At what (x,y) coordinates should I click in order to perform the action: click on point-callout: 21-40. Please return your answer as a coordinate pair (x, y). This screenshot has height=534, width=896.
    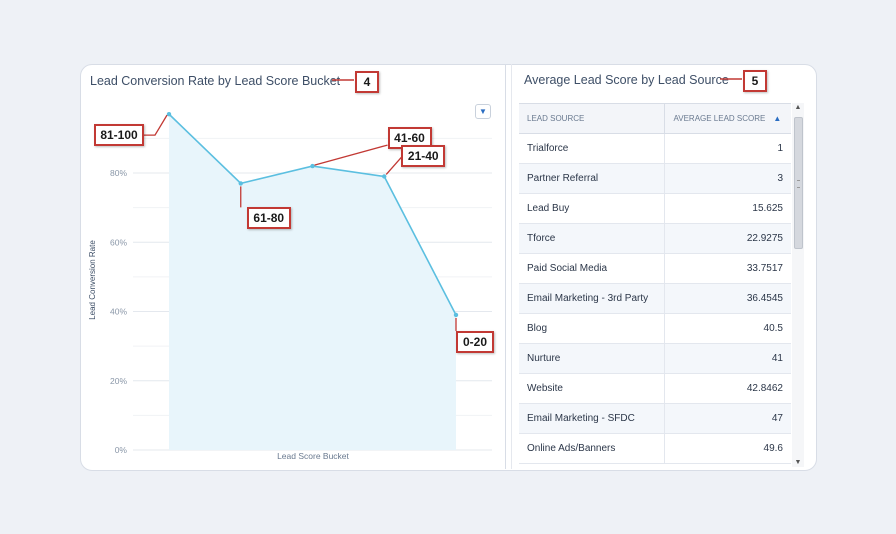
    Looking at the image, I should click on (423, 156).